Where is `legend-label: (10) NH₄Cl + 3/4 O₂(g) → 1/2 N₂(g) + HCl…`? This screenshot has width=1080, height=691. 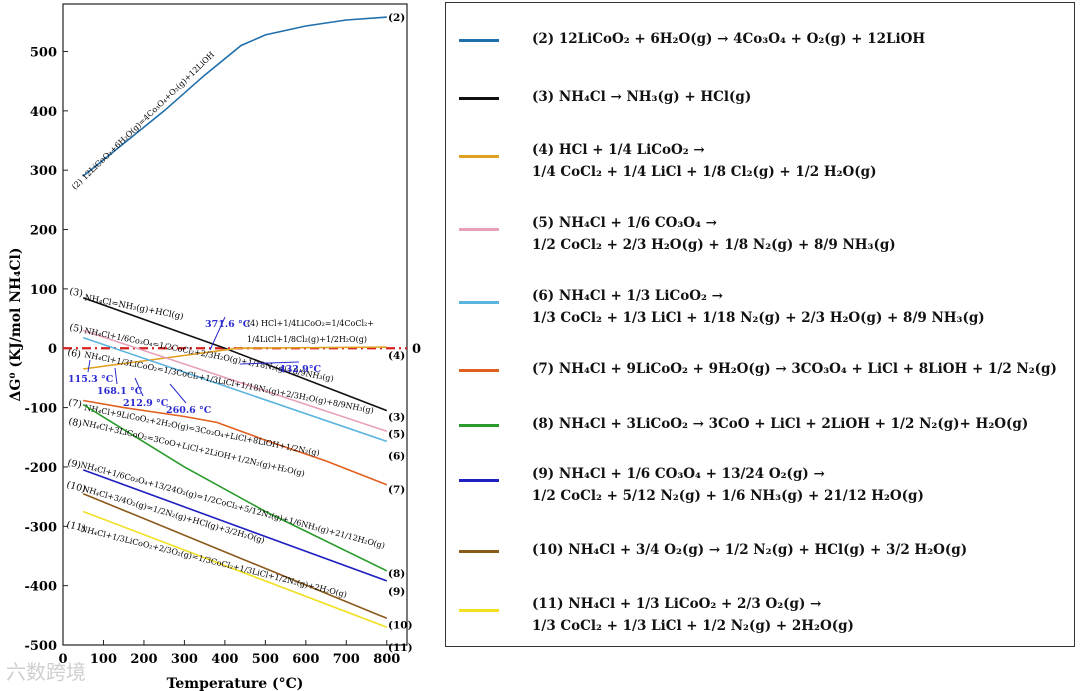
legend-label: (10) NH₄Cl + 3/4 O₂(g) → 1/2 N₂(g) + HCl… is located at coordinates (749, 550).